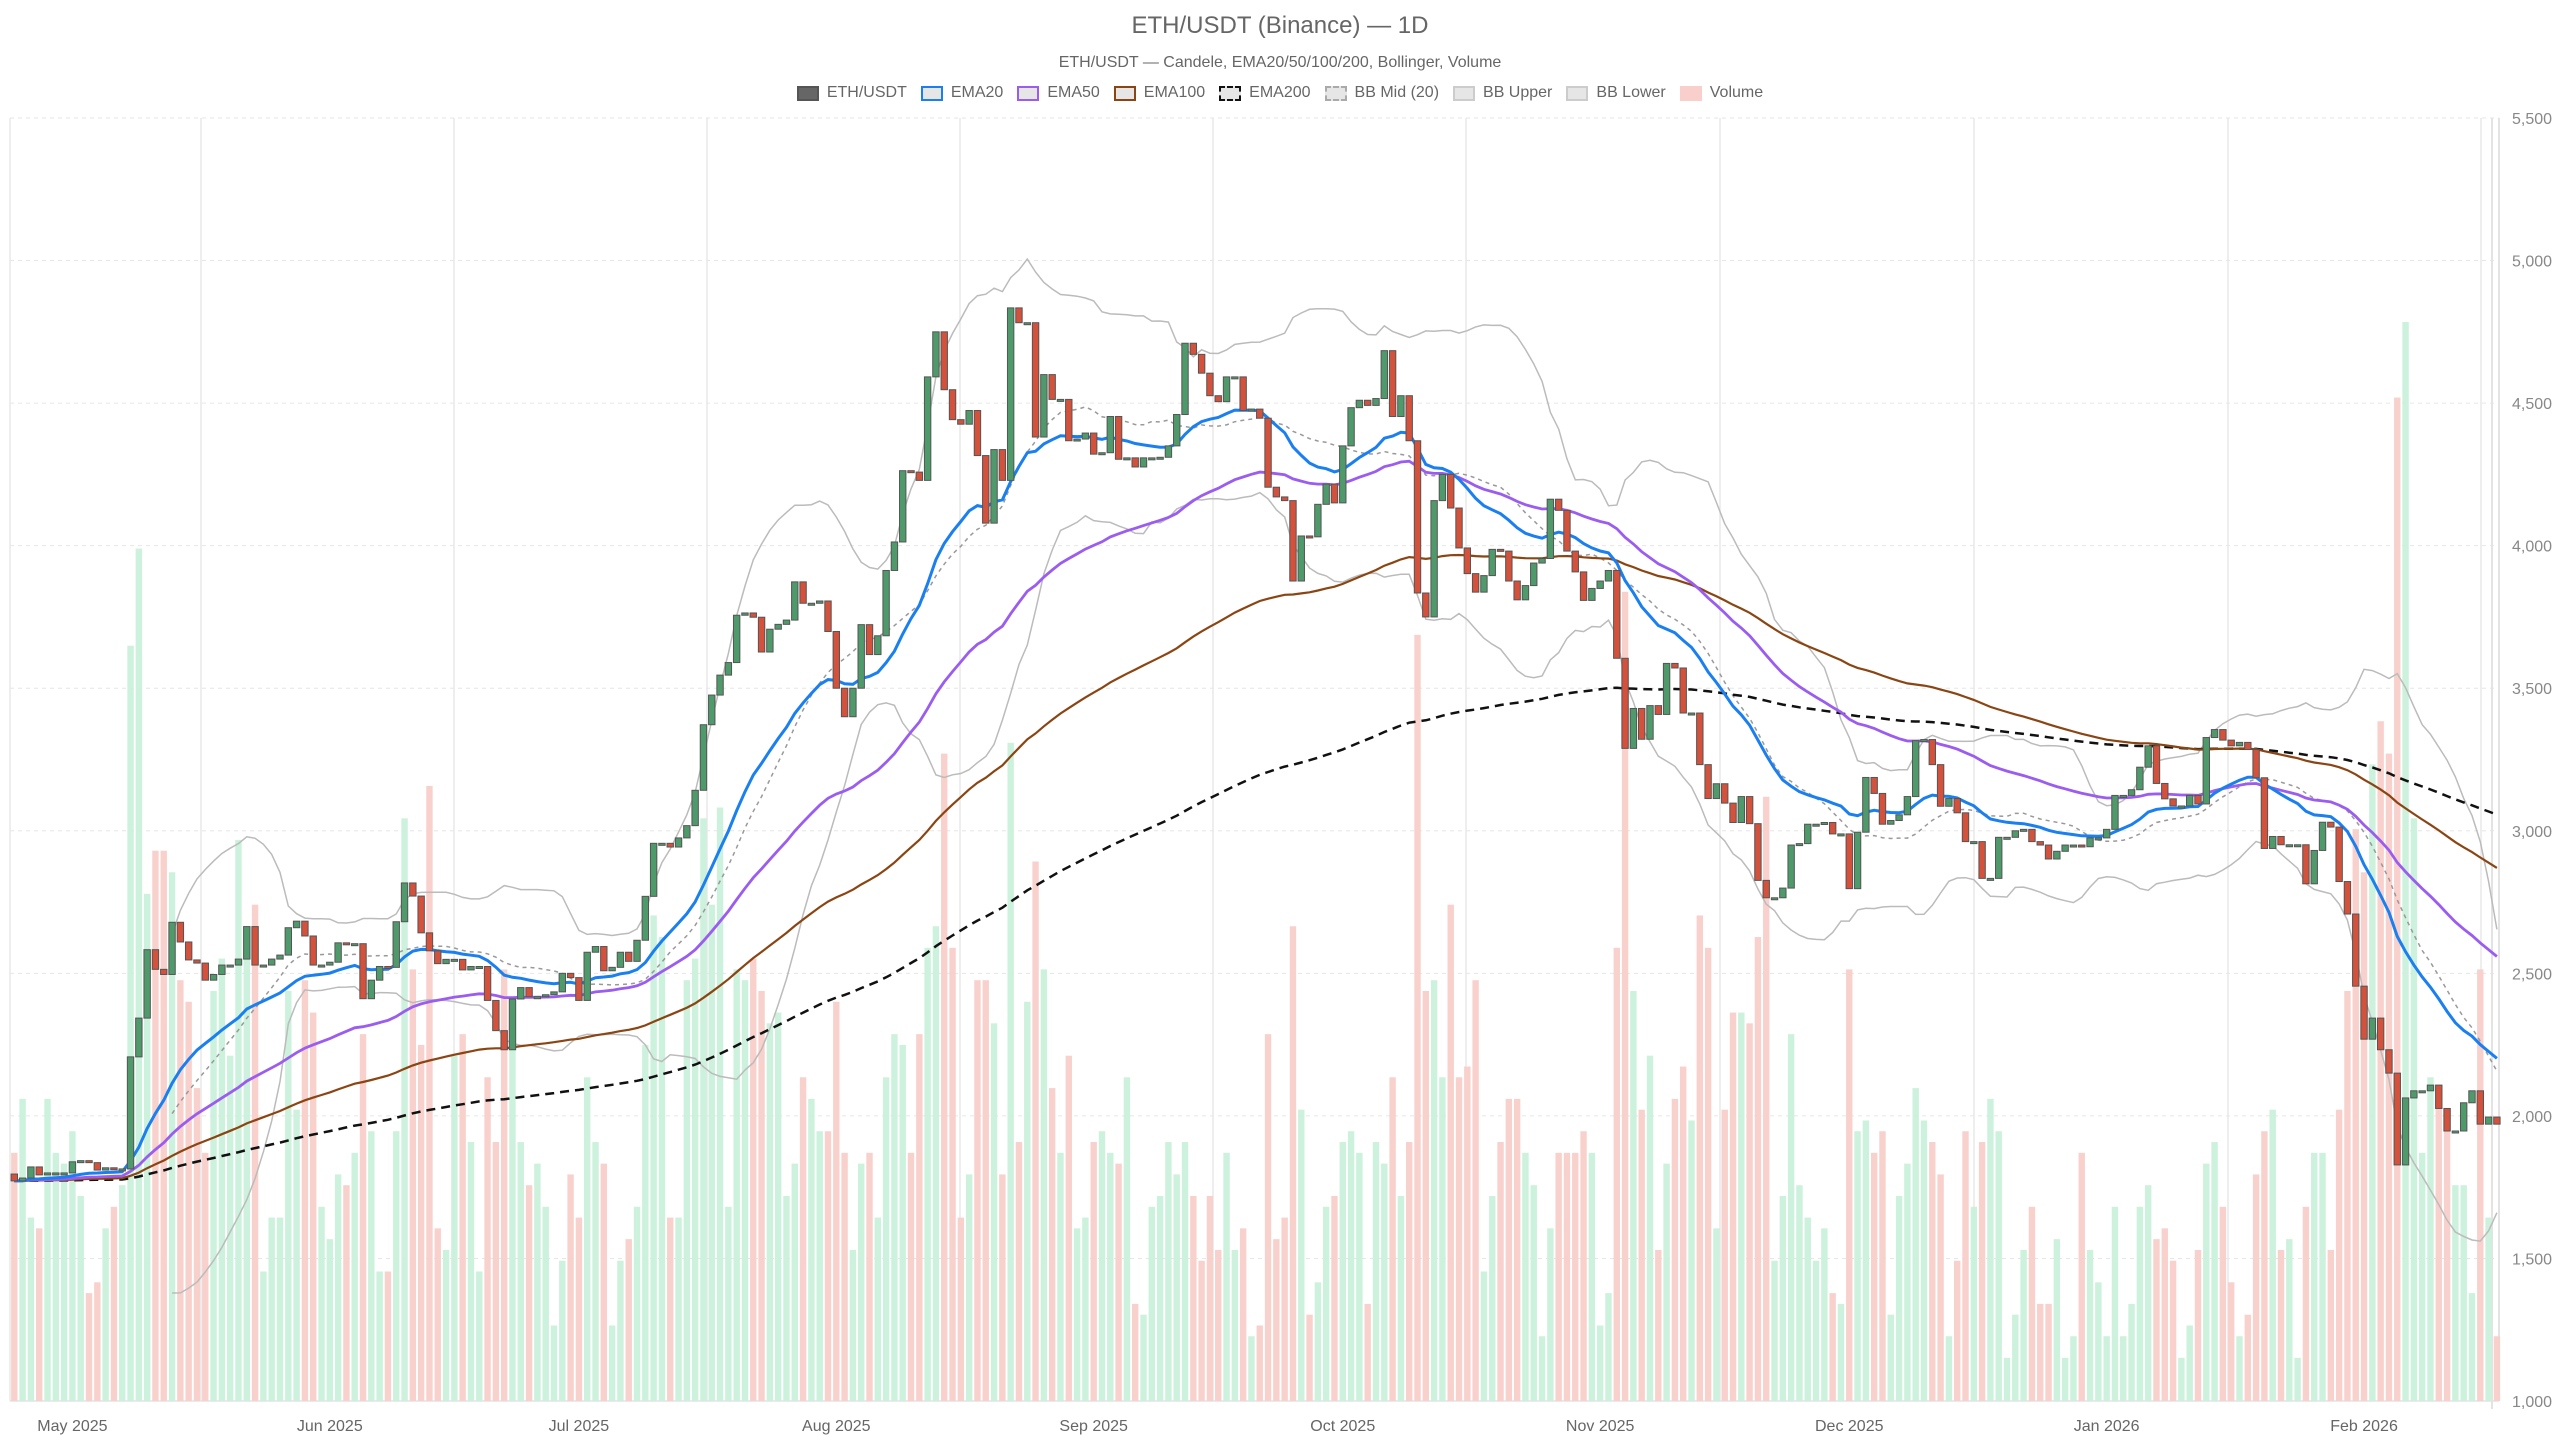 The height and width of the screenshot is (1440, 2560). Describe the element at coordinates (1174, 92) in the screenshot. I see `legend-label: EMA100` at that location.